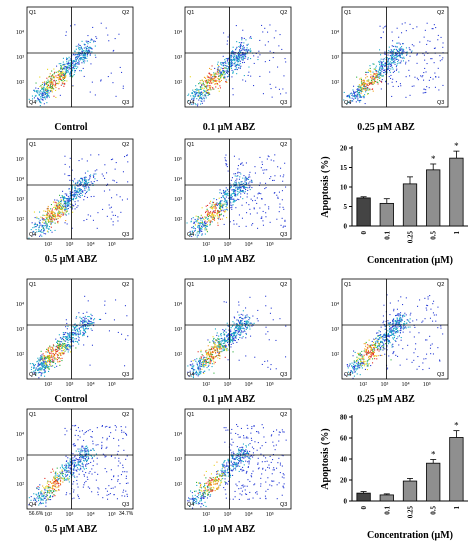 The image size is (474, 543). What do you see at coordinates (178, 305) in the screenshot?
I see `y-tick-label: 10⁴` at bounding box center [178, 305].